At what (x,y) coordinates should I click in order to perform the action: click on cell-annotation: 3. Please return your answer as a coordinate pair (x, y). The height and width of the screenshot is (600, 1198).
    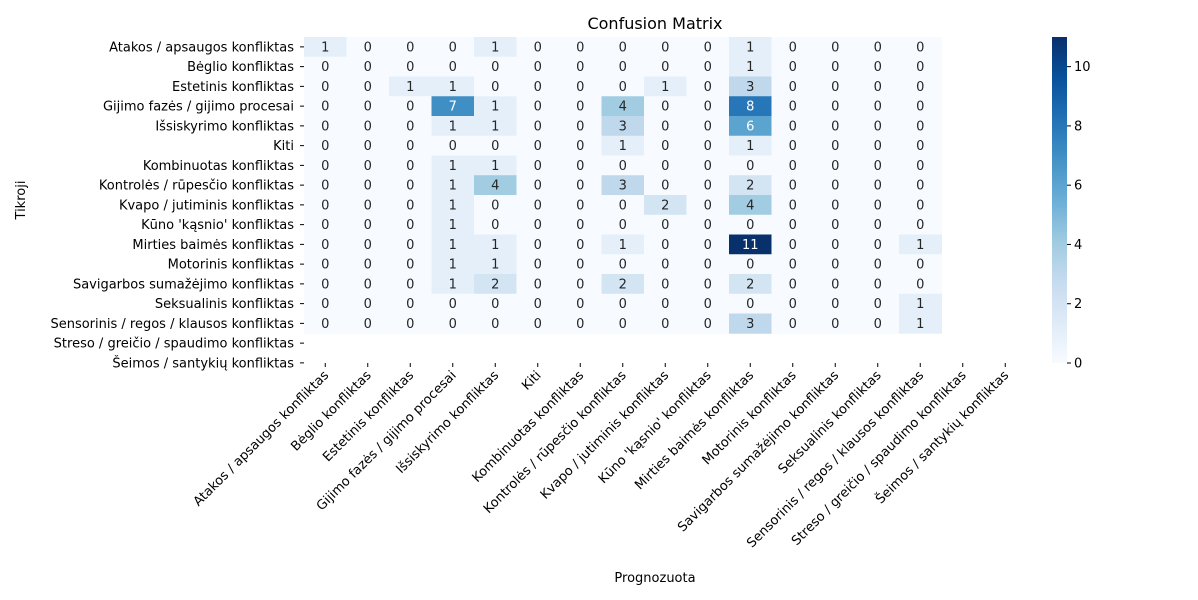
    Looking at the image, I should click on (623, 186).